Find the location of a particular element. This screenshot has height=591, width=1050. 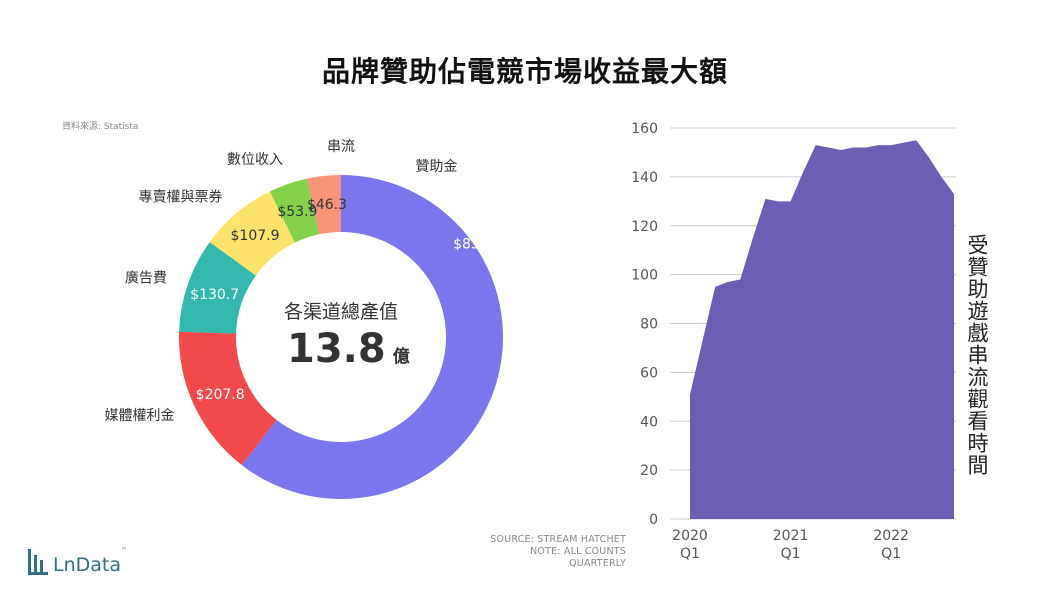

x-tick-label: 2022 Q1 is located at coordinates (891, 545).